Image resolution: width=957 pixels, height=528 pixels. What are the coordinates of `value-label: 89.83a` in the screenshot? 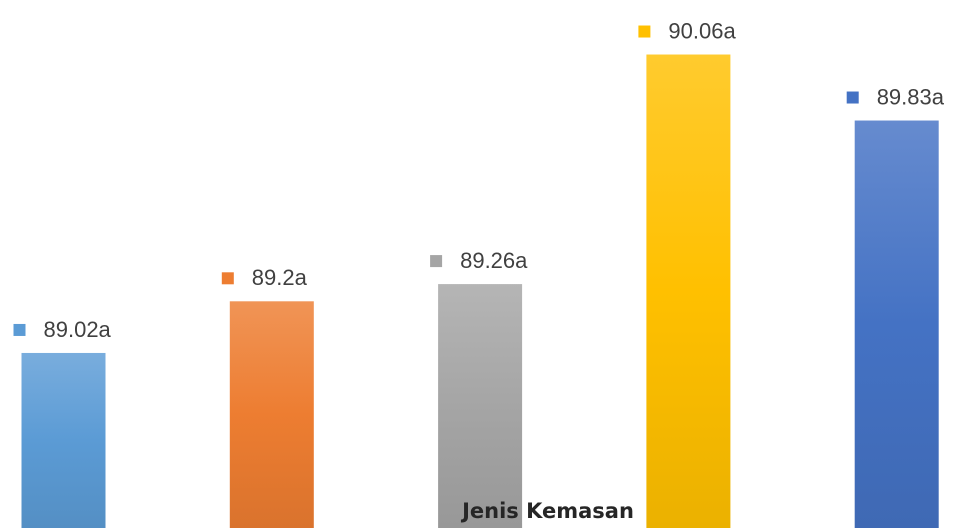 It's located at (911, 96).